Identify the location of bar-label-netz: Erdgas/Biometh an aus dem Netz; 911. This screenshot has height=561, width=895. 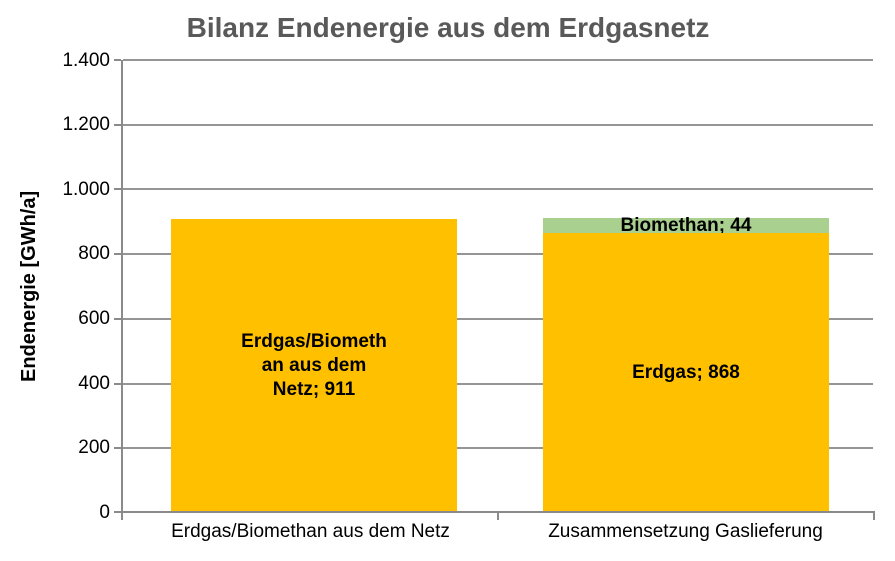
(314, 365).